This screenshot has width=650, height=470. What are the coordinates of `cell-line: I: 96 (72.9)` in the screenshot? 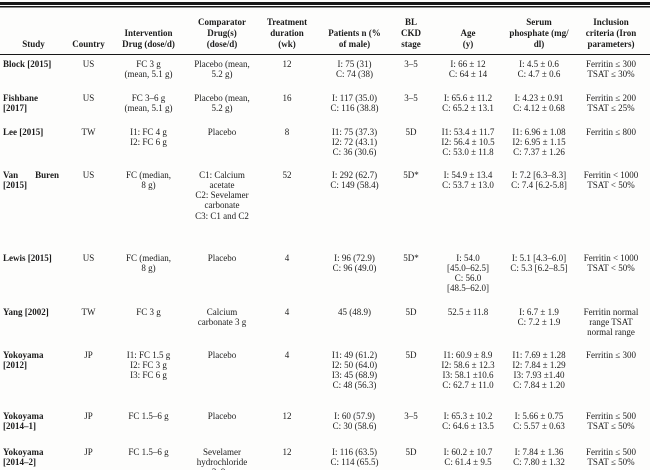 It's located at (354, 257).